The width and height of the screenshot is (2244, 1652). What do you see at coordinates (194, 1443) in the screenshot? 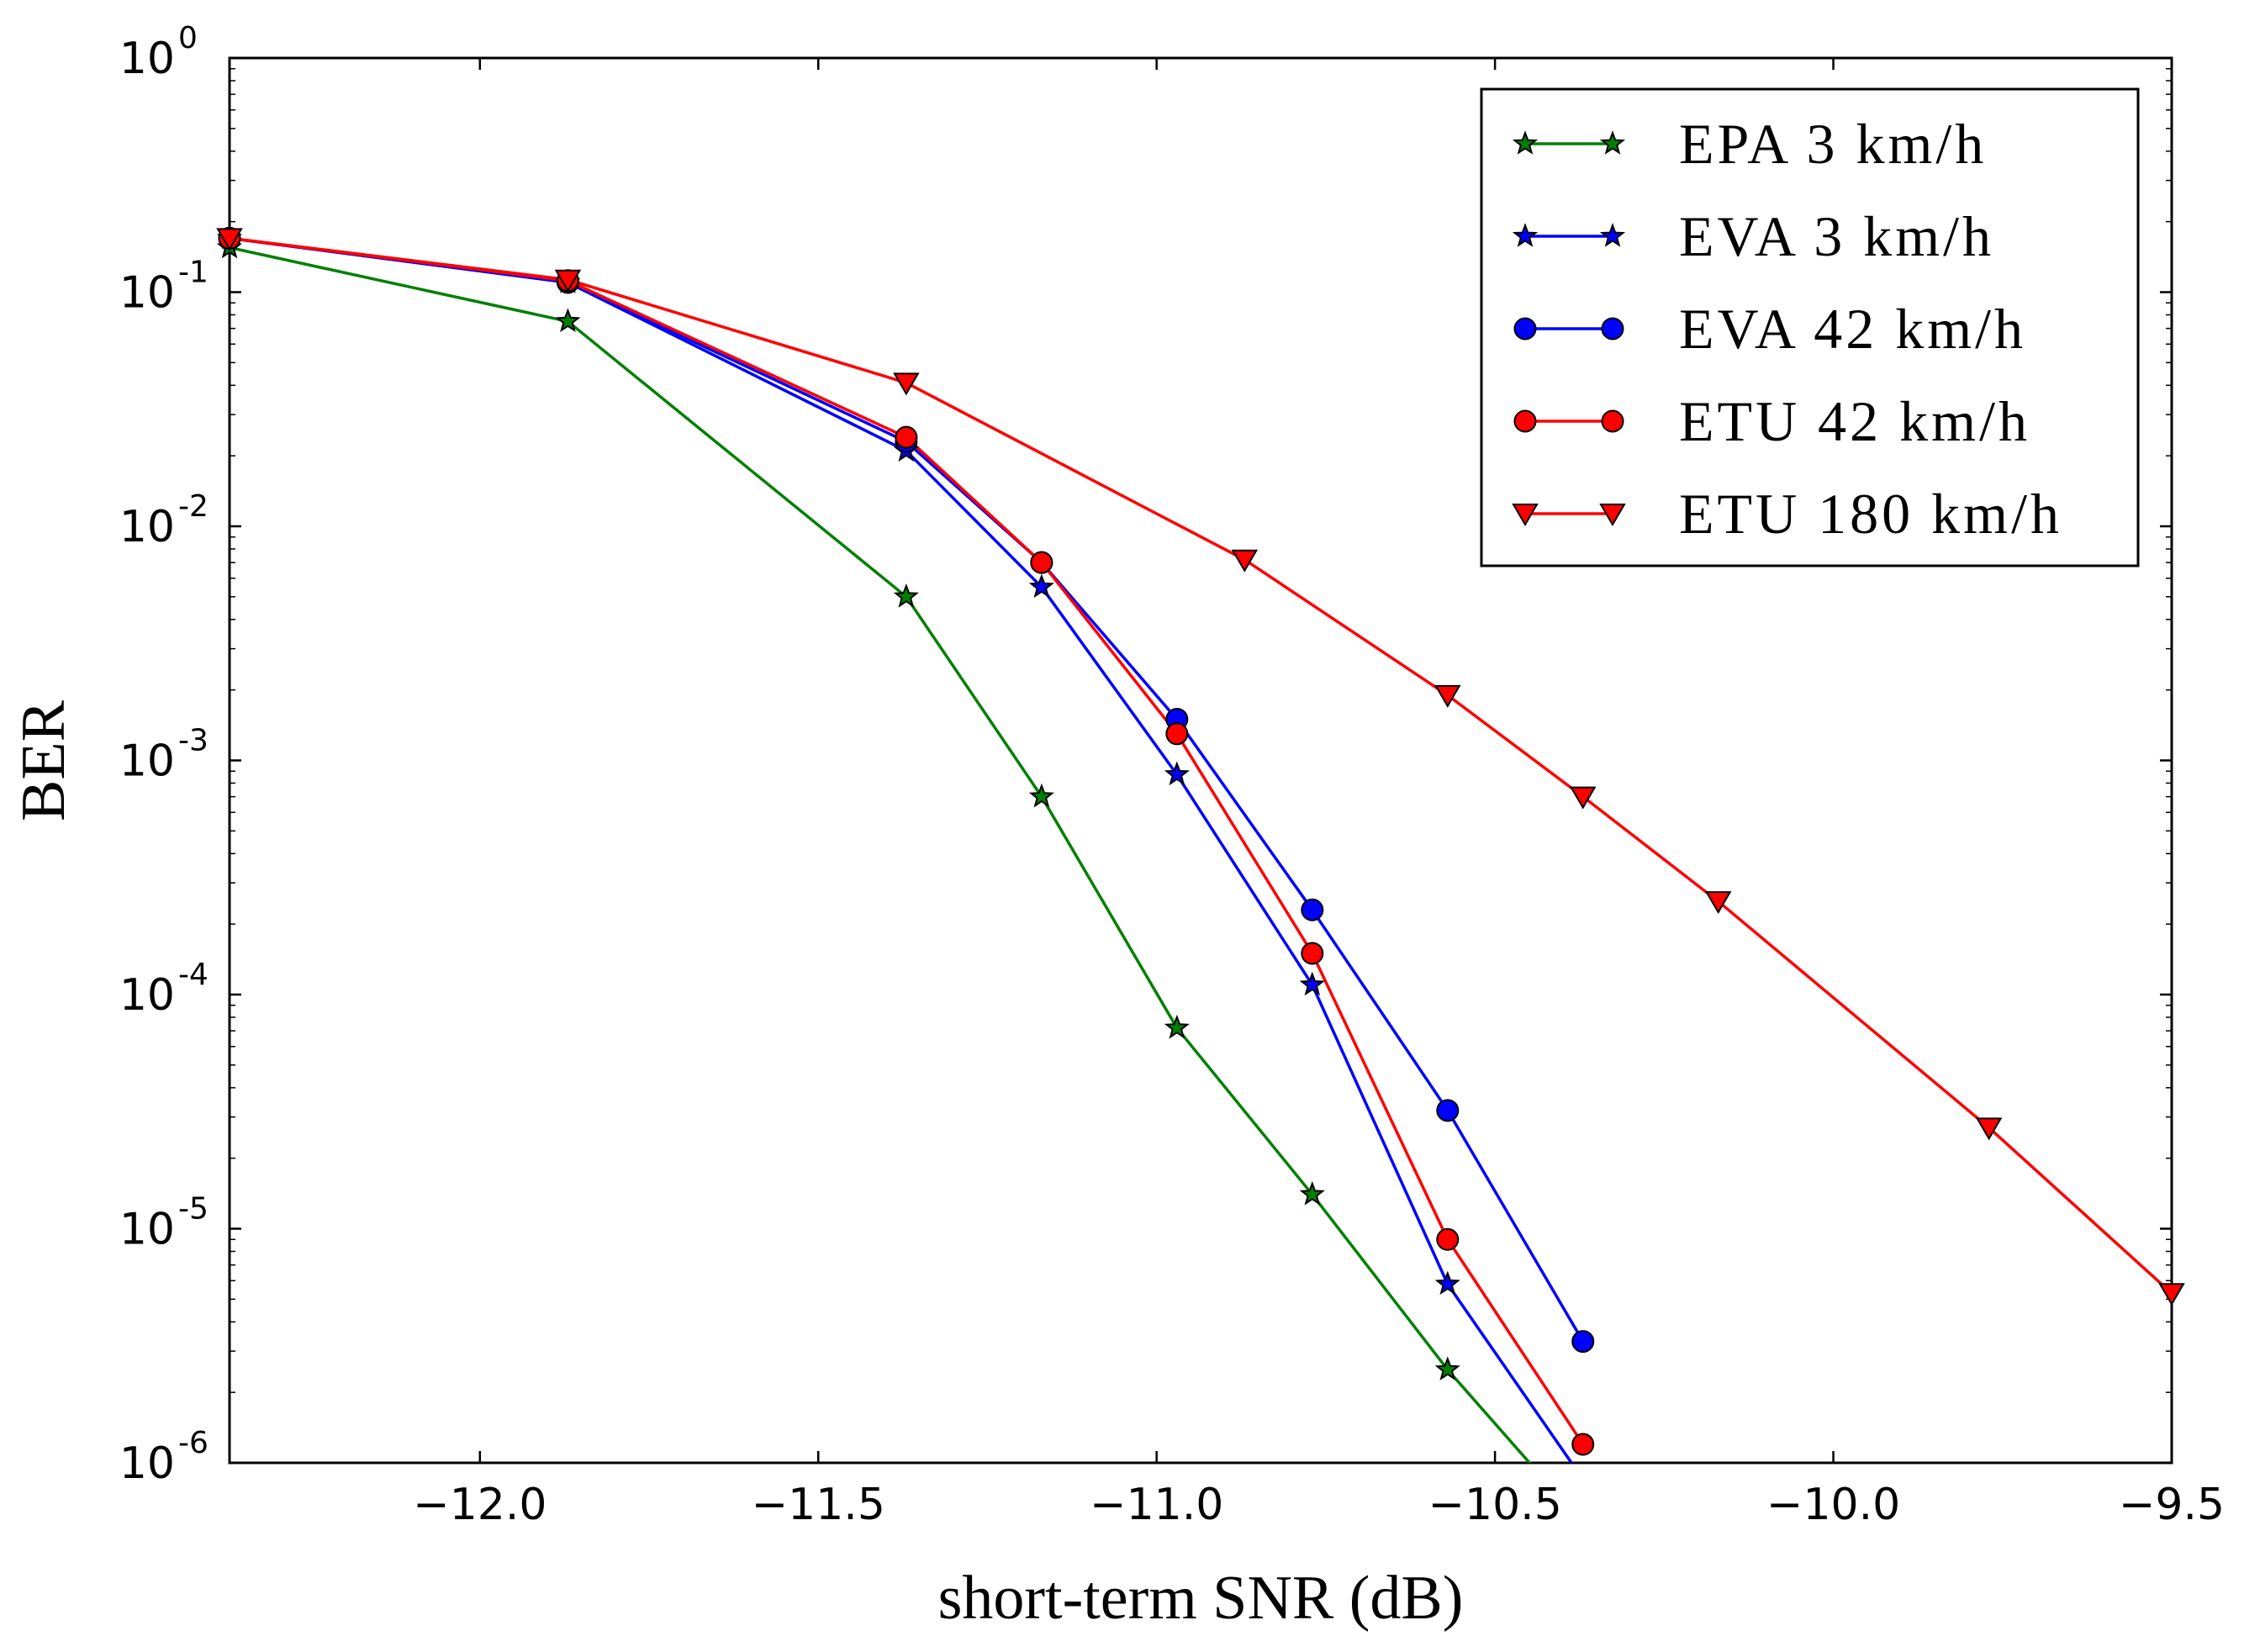
I see `y-tick-exponent: -6` at bounding box center [194, 1443].